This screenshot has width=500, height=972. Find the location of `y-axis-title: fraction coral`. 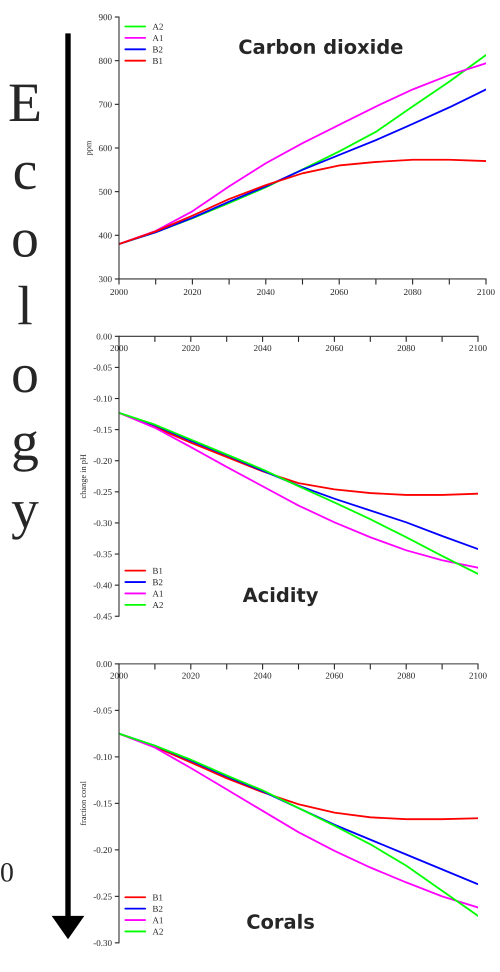

y-axis-title: fraction coral is located at coordinates (83, 803).